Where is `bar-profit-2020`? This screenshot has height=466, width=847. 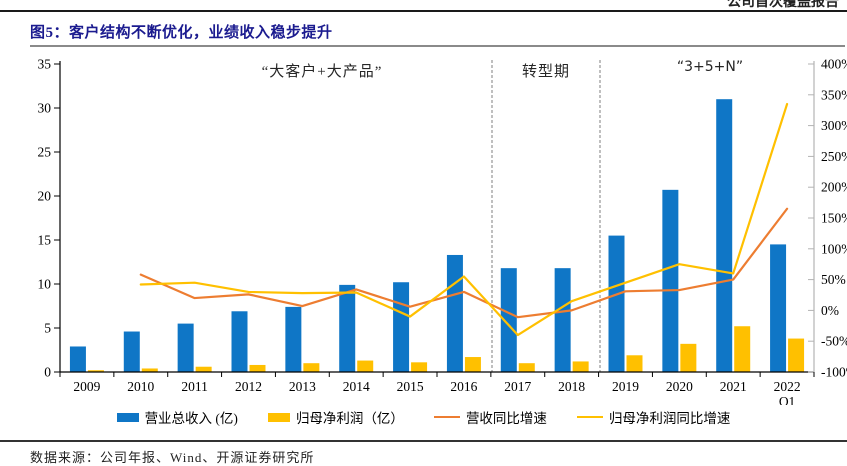 bar-profit-2020 is located at coordinates (688, 357).